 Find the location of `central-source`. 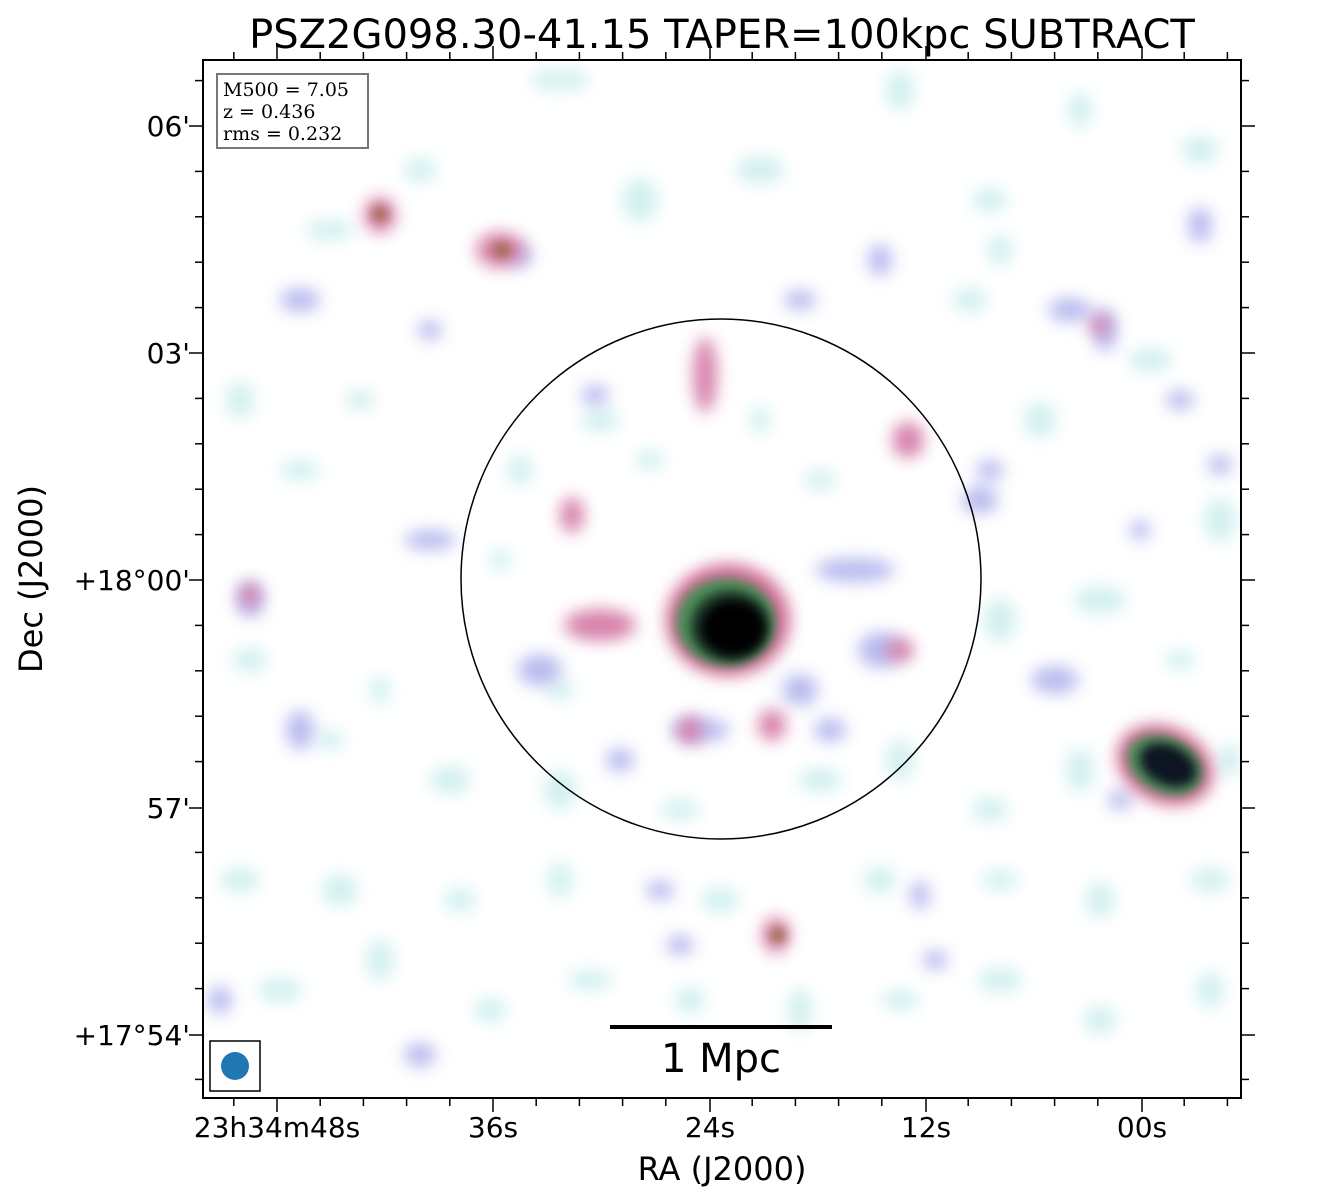

central-source is located at coordinates (728, 620).